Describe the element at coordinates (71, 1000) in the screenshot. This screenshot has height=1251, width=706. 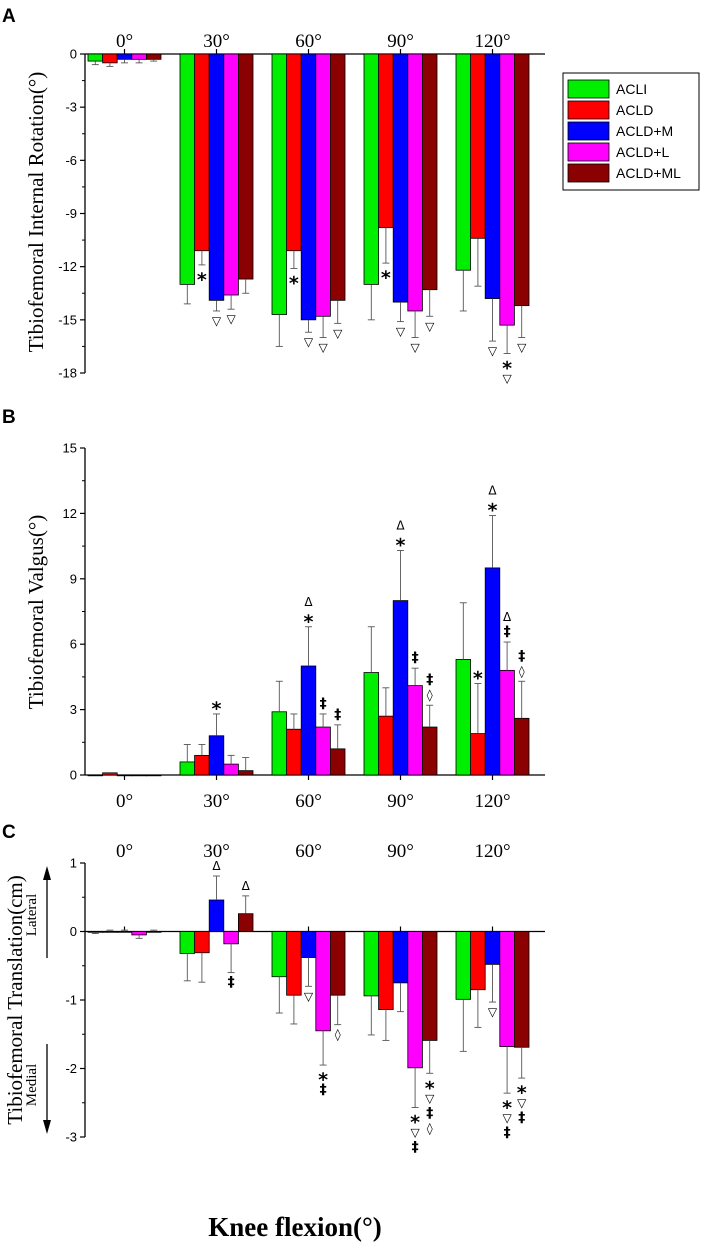
I see `y-tick-label: -1` at that location.